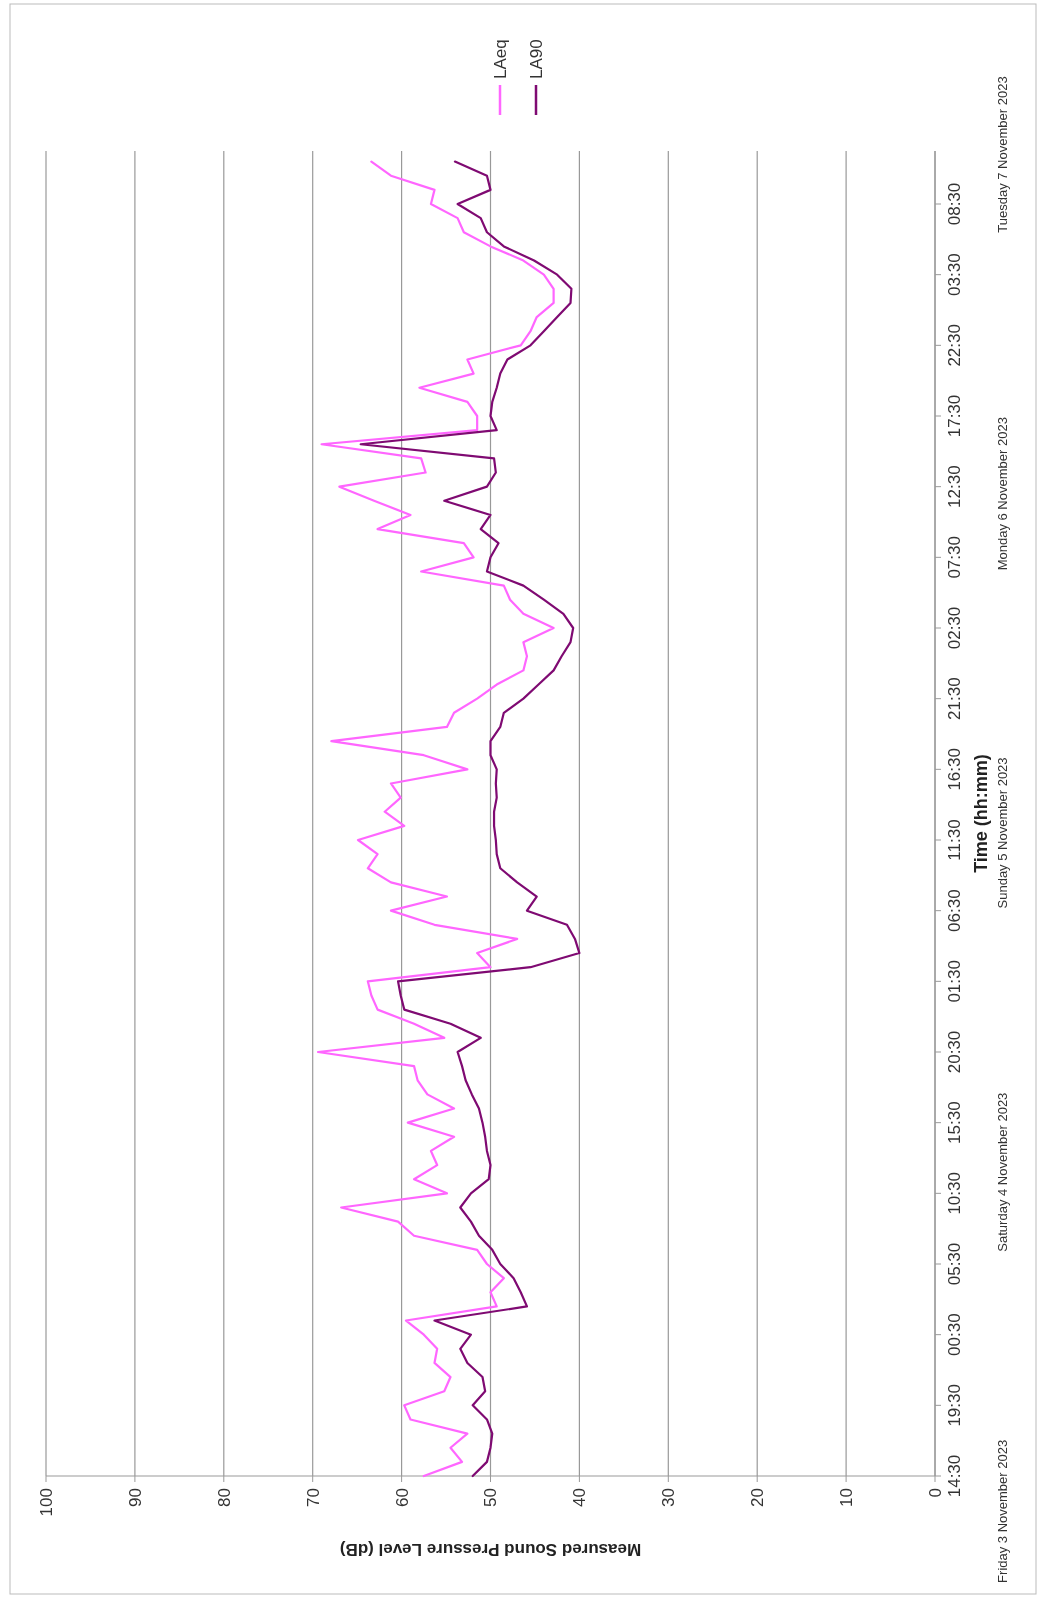  I want to click on x-tick-label: 30, so click(669, 1497).